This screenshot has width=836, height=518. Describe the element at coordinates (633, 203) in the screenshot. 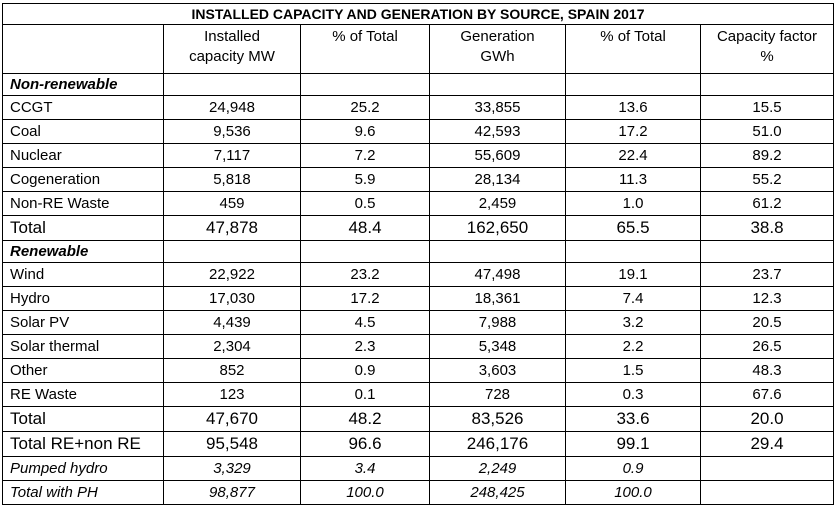

I see `cell-pct-total-generation: 1.0` at that location.